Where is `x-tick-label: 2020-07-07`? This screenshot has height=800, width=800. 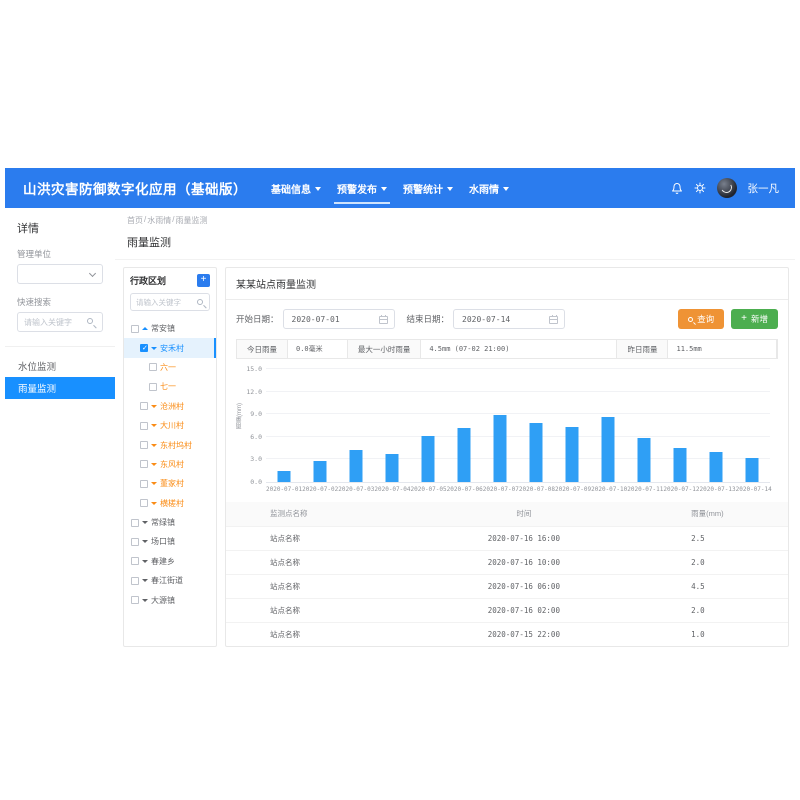
x-tick-label: 2020-07-07 is located at coordinates (500, 489).